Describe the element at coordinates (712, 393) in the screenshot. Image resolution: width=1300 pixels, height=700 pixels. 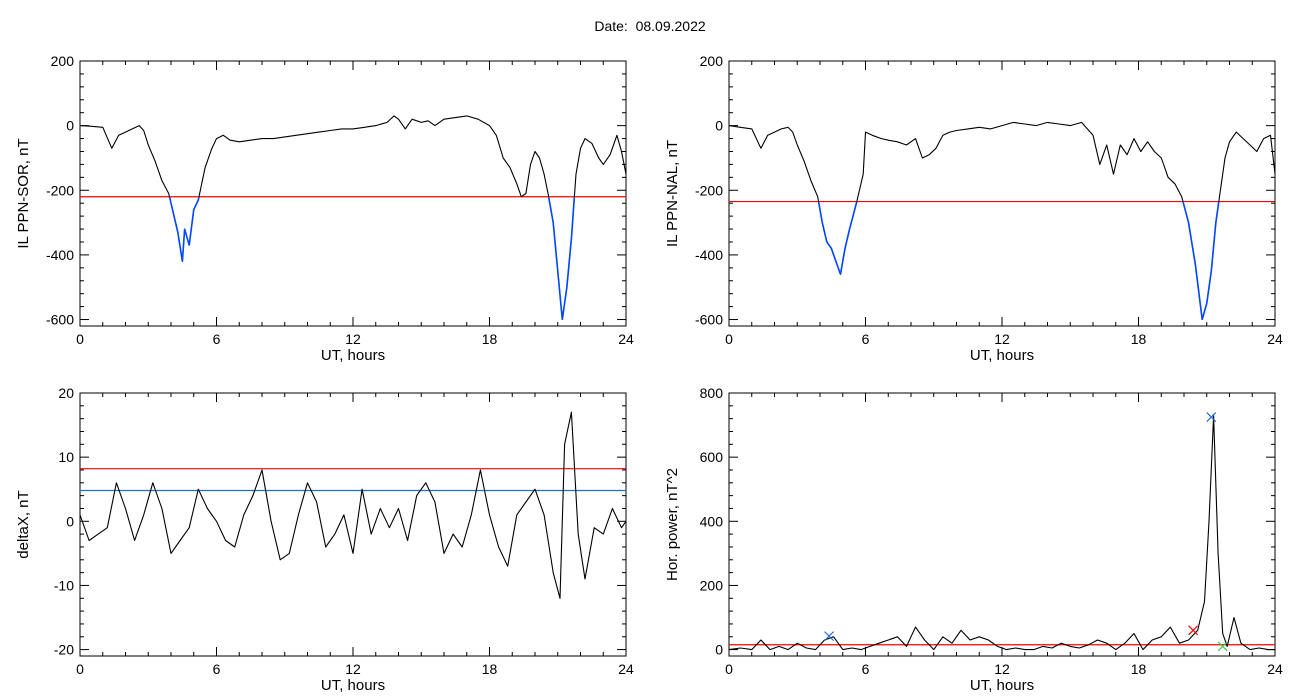
I see `y-tick-label: 800` at that location.